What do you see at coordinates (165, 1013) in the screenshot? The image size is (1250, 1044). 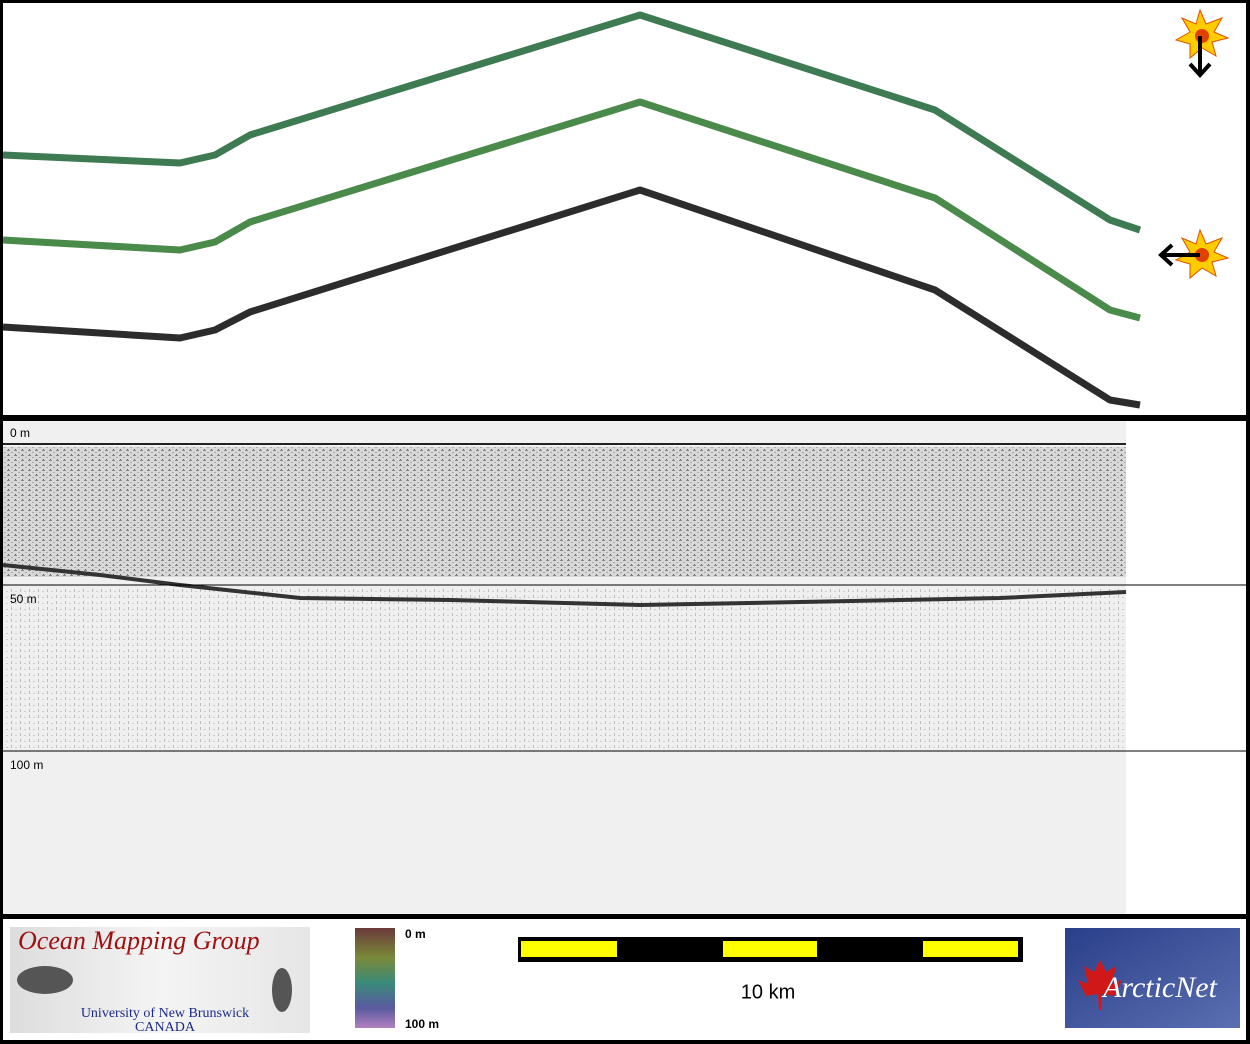 I see `logo-institution: University of New Brunswick` at bounding box center [165, 1013].